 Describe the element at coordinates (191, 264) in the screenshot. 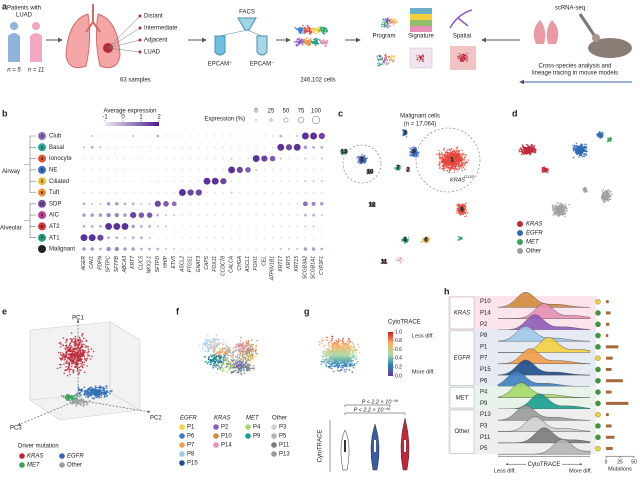

I see `gene-label: PTGS1` at that location.